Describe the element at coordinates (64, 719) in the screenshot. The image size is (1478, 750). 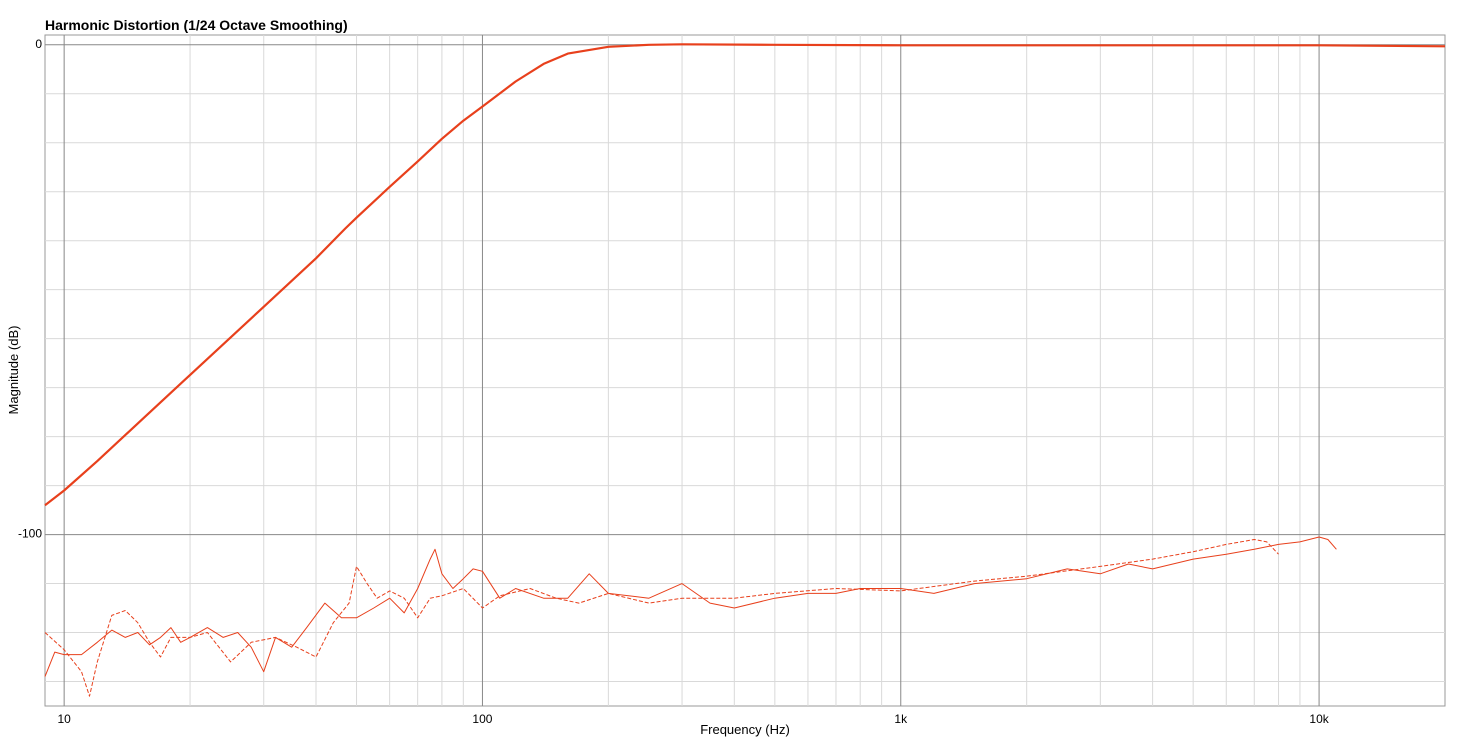
I see `x-tick-label: 10` at that location.